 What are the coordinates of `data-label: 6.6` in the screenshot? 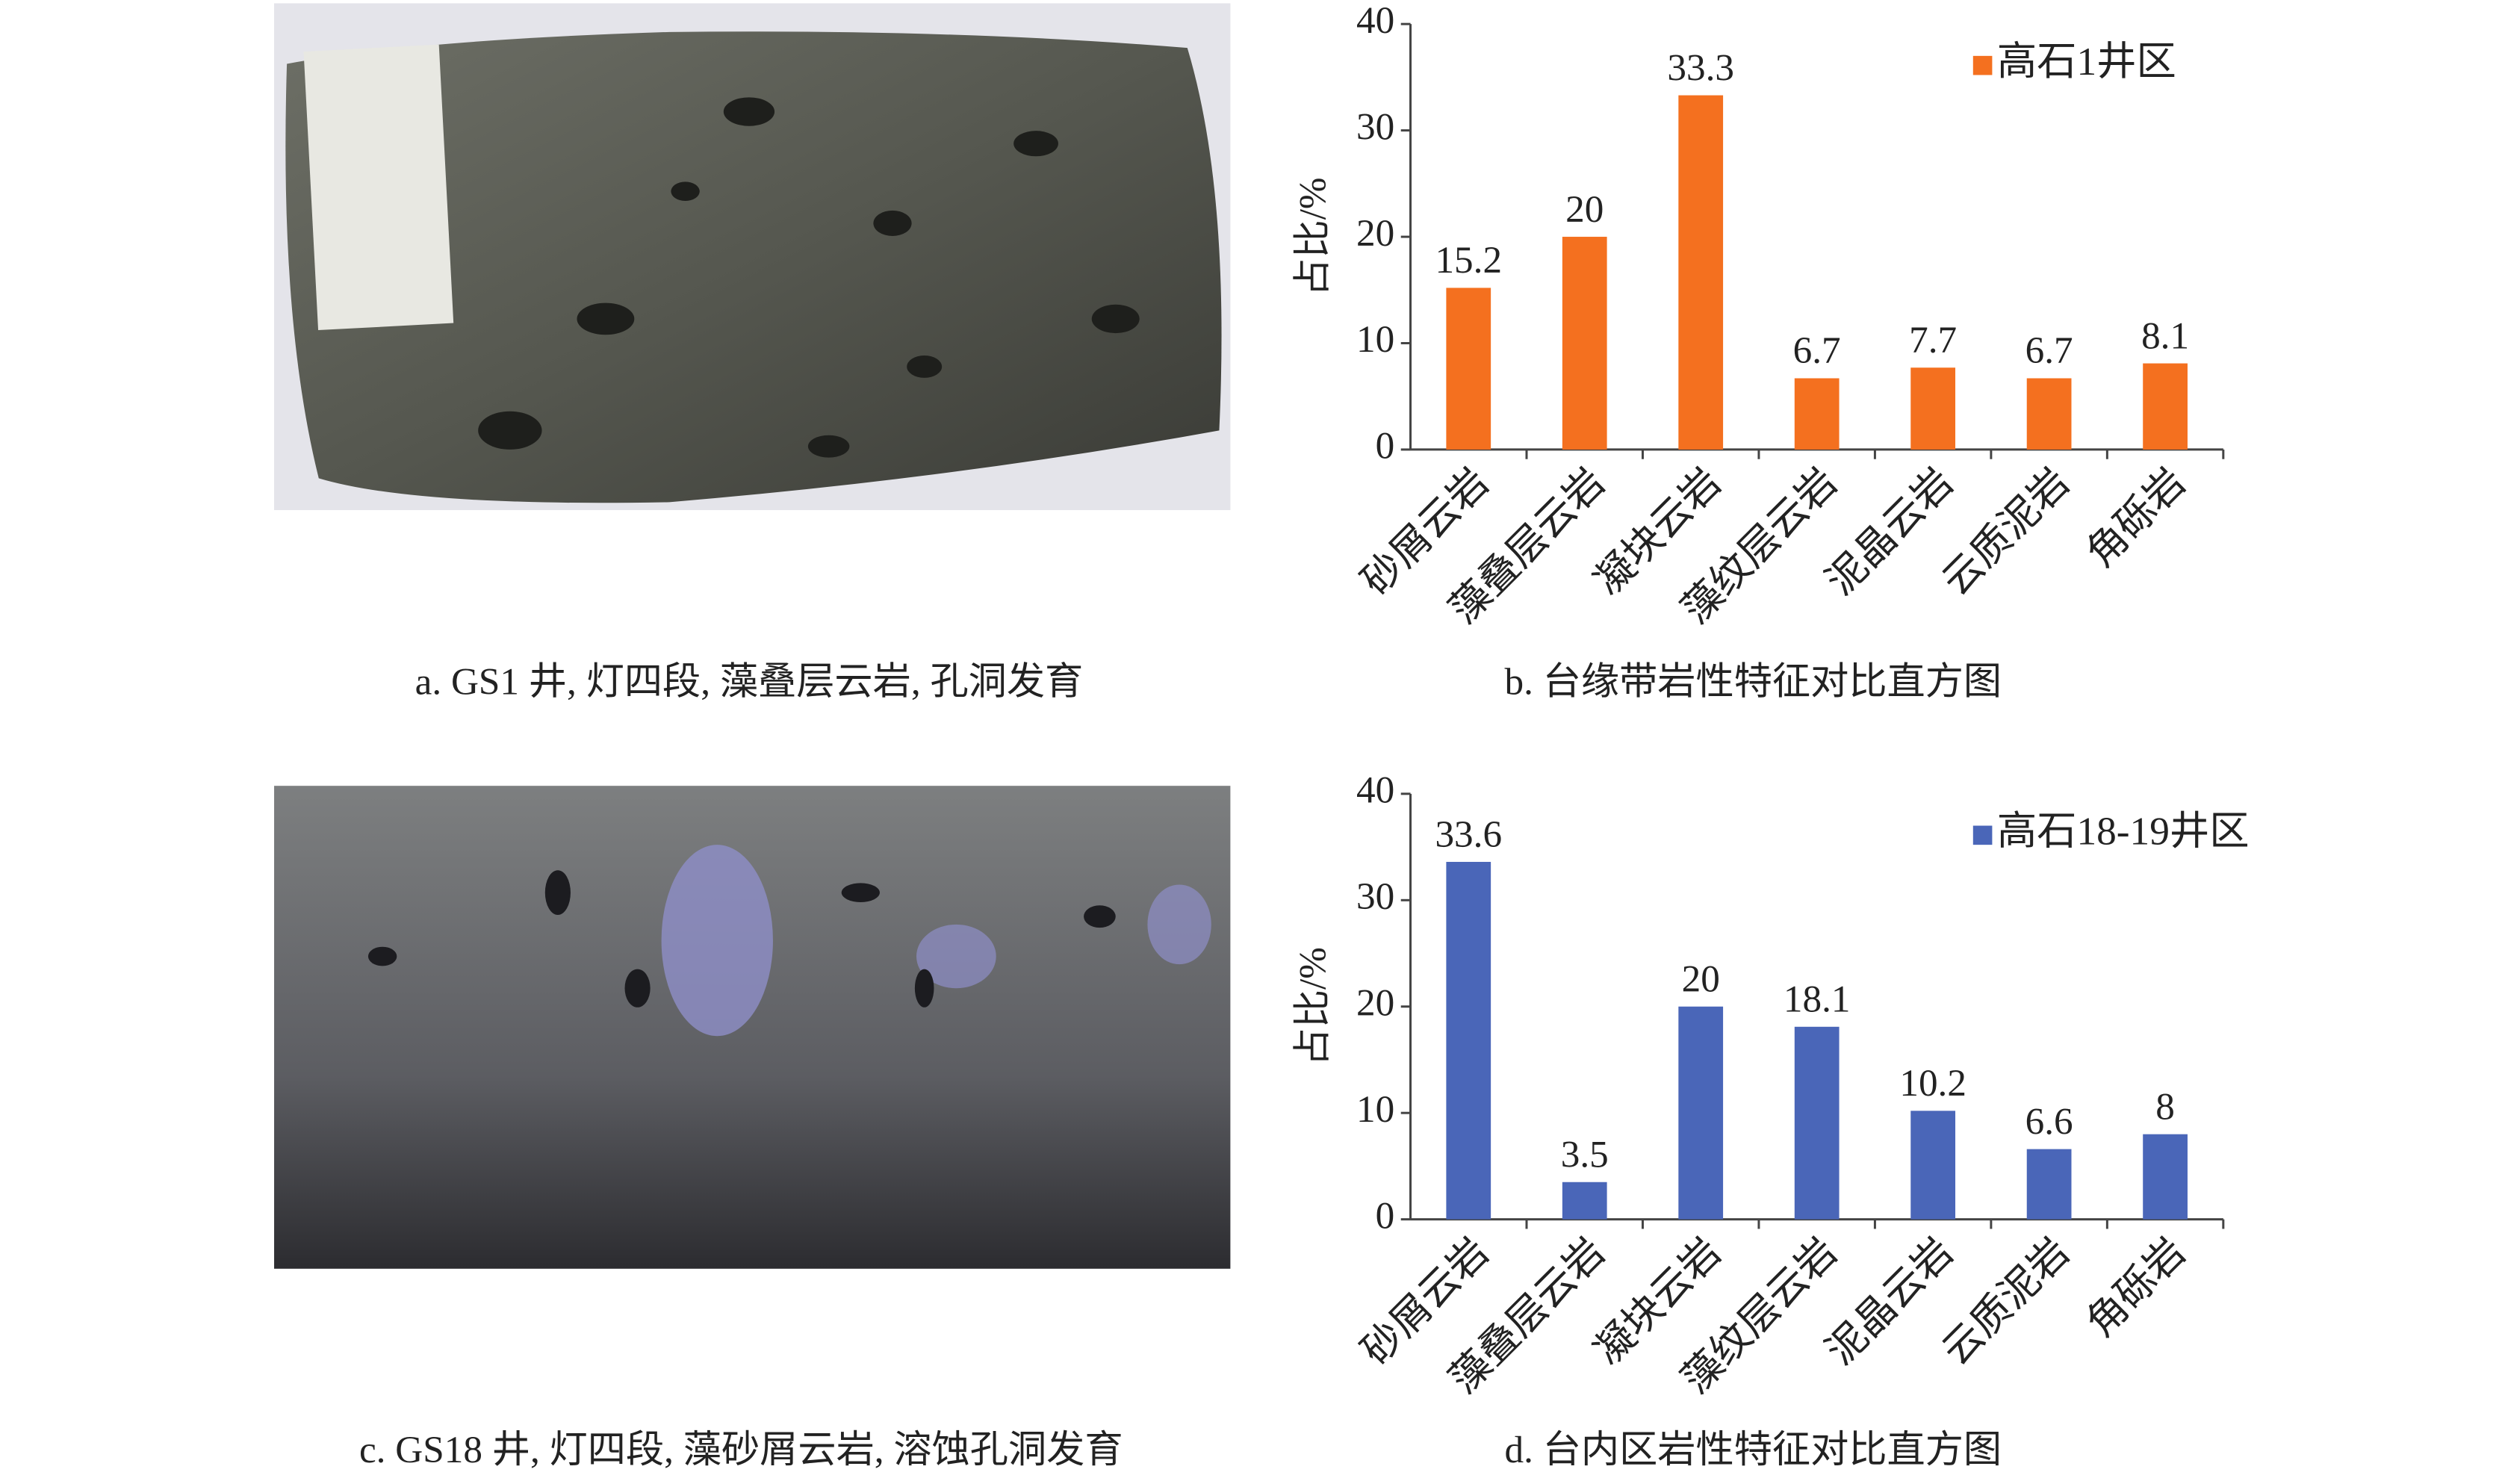 It's located at (2049, 1122).